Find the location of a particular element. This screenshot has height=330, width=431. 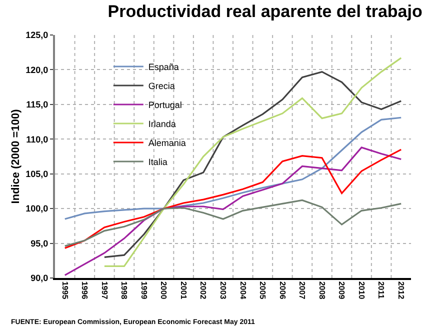

x-tick-label: 2008 is located at coordinates (321, 290).